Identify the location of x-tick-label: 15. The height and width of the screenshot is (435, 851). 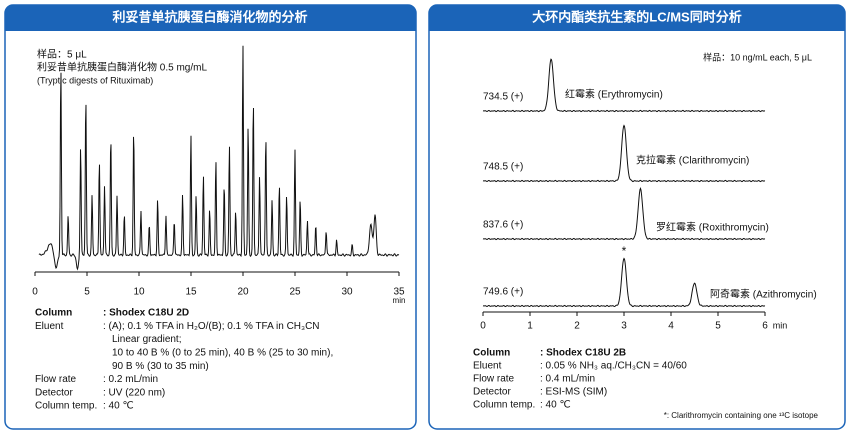
(191, 292).